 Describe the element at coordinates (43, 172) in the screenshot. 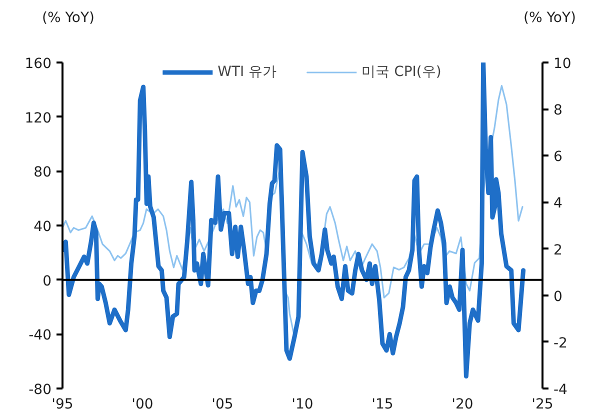

I see `y-tick-label: 80` at that location.